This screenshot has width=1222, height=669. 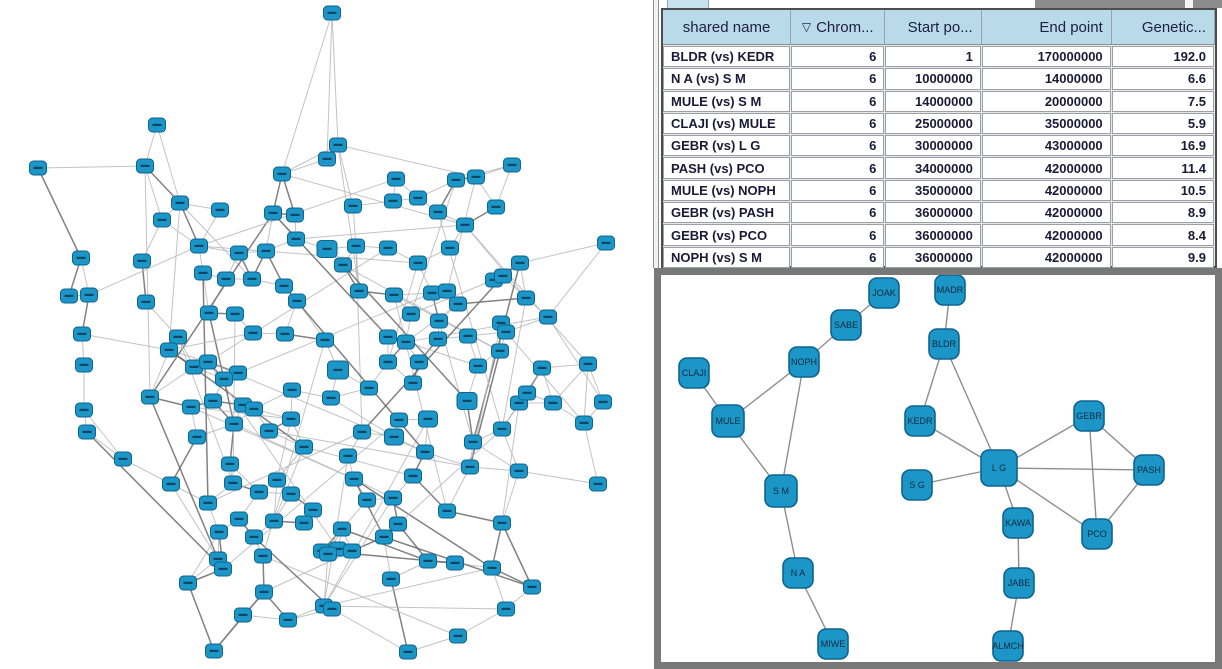 What do you see at coordinates (806, 27) in the screenshot?
I see `filter-icon: ▽` at bounding box center [806, 27].